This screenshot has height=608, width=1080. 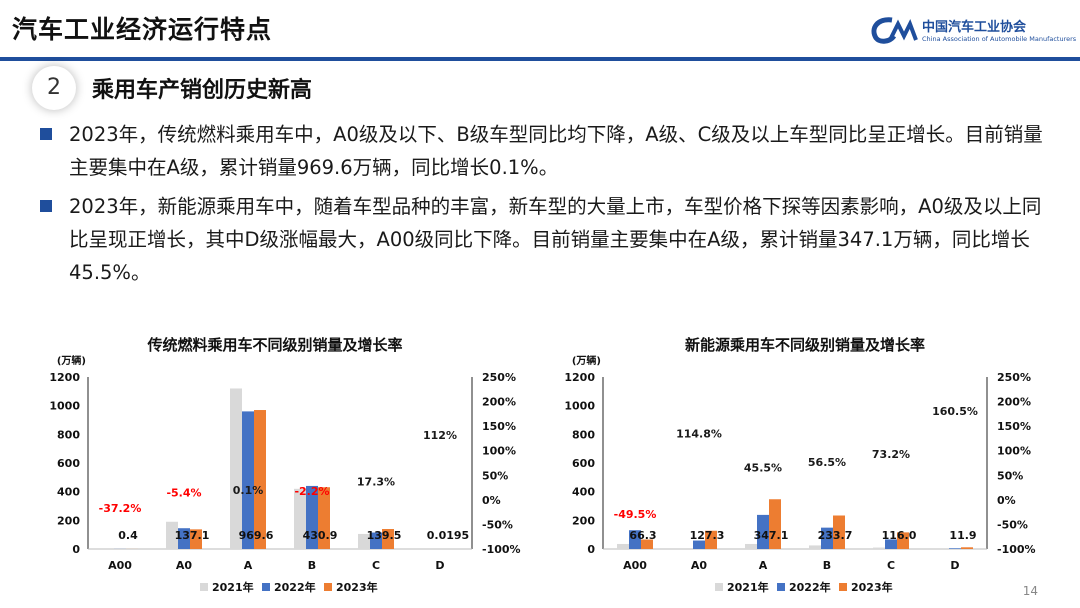 What do you see at coordinates (635, 514) in the screenshot?
I see `growth-rate-label: -49.5%` at bounding box center [635, 514].